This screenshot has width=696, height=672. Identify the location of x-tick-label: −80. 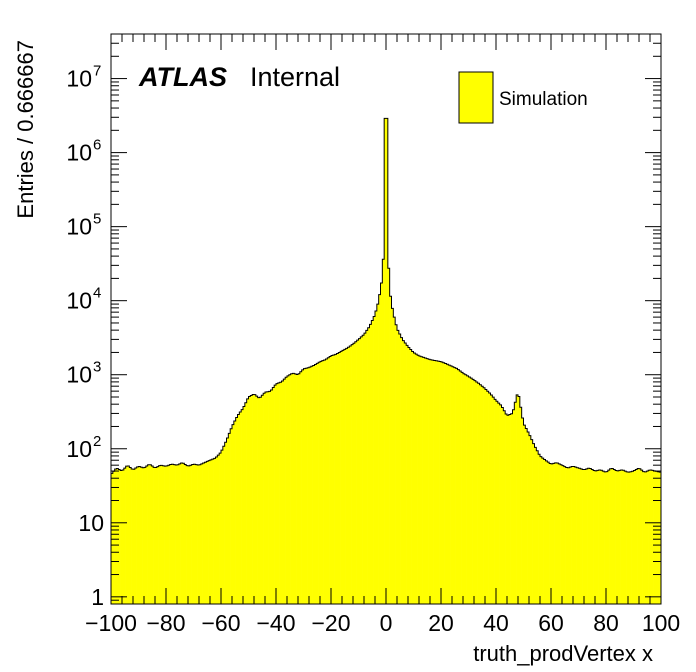
(165, 623).